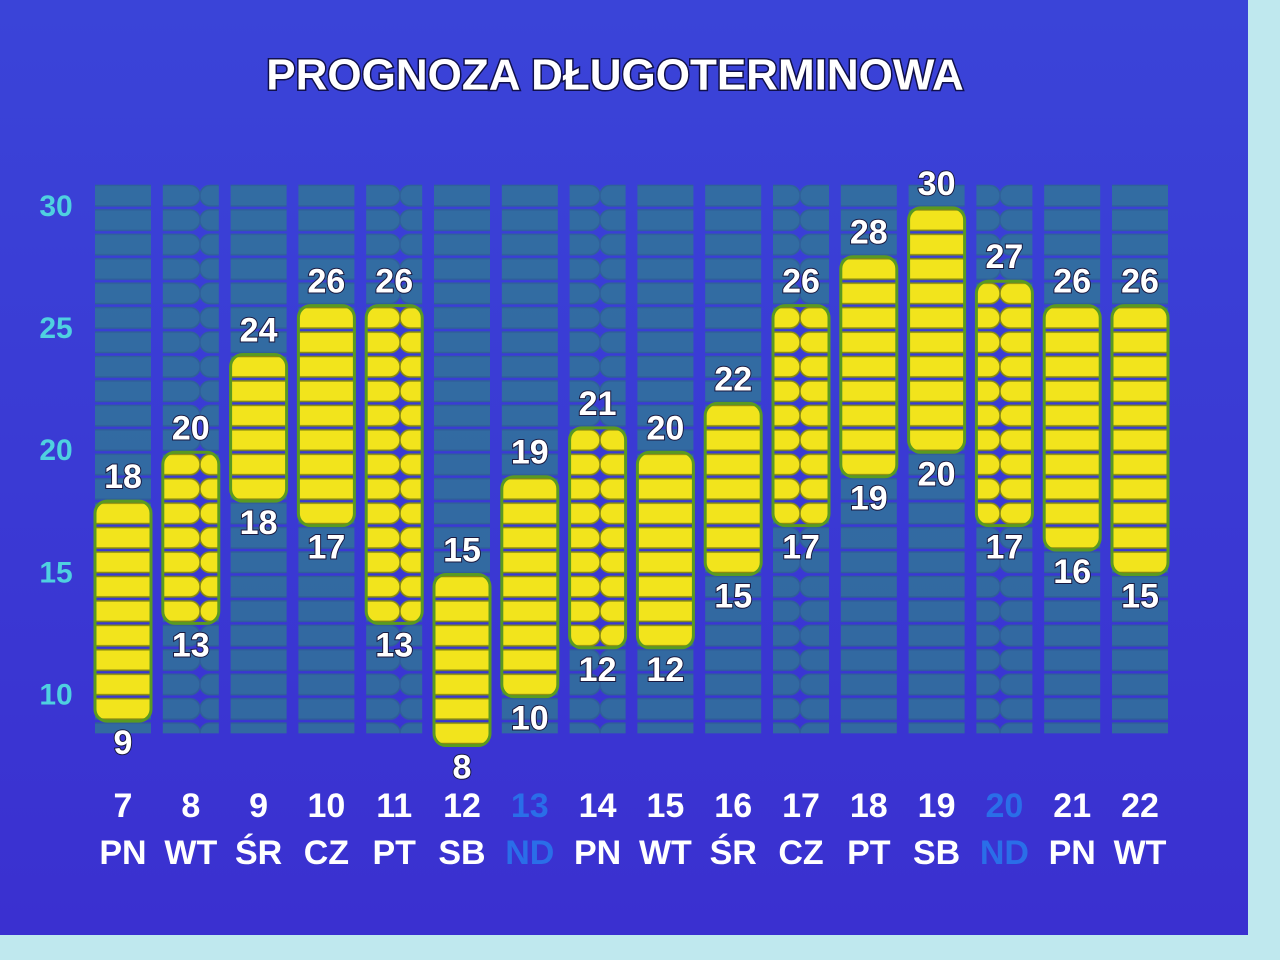  What do you see at coordinates (326, 806) in the screenshot?
I see `day-label: 10` at bounding box center [326, 806].